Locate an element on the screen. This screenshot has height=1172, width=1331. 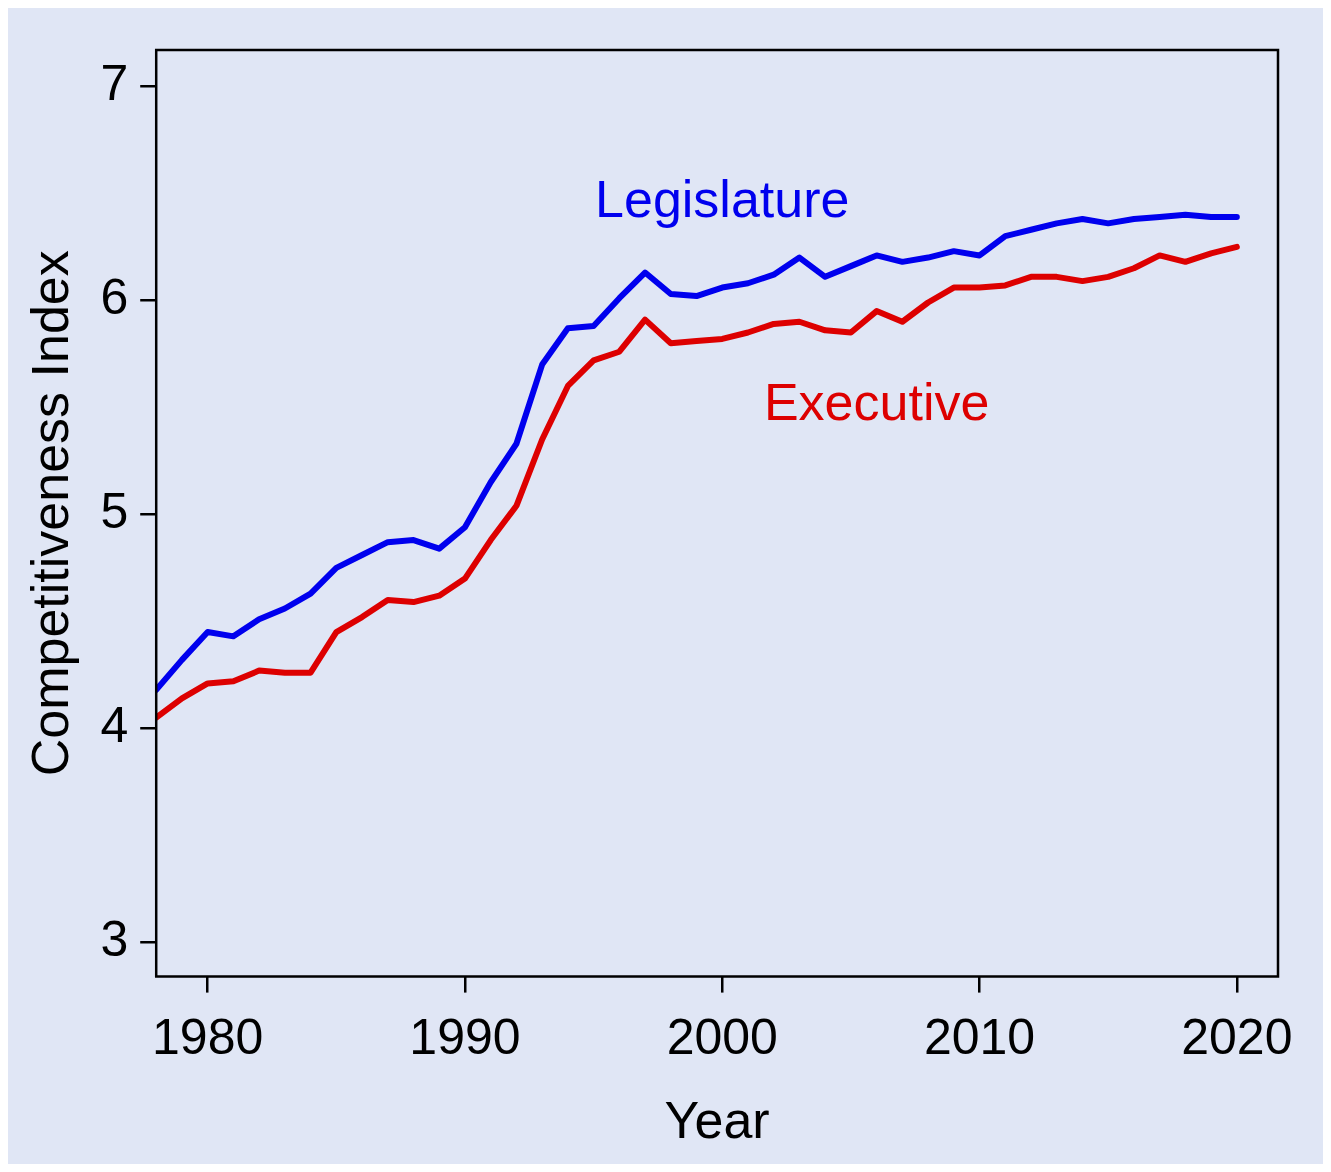
x-tick-label: 2000 is located at coordinates (722, 1037).